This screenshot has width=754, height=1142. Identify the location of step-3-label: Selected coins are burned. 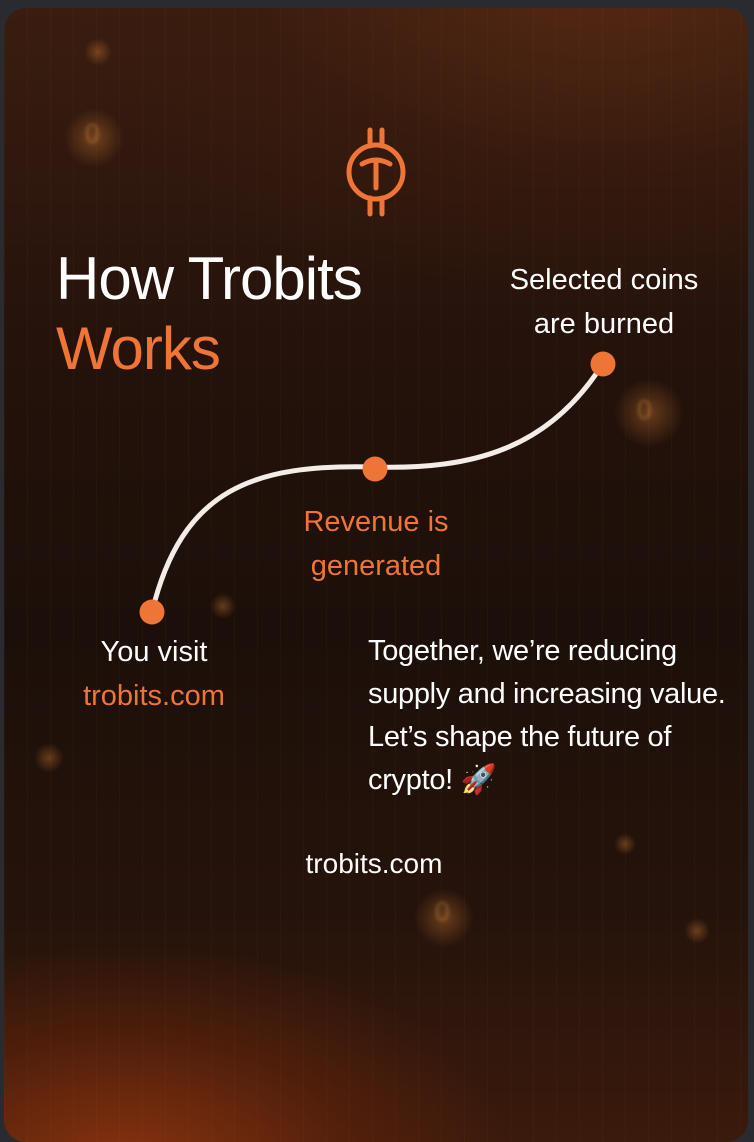
(604, 302).